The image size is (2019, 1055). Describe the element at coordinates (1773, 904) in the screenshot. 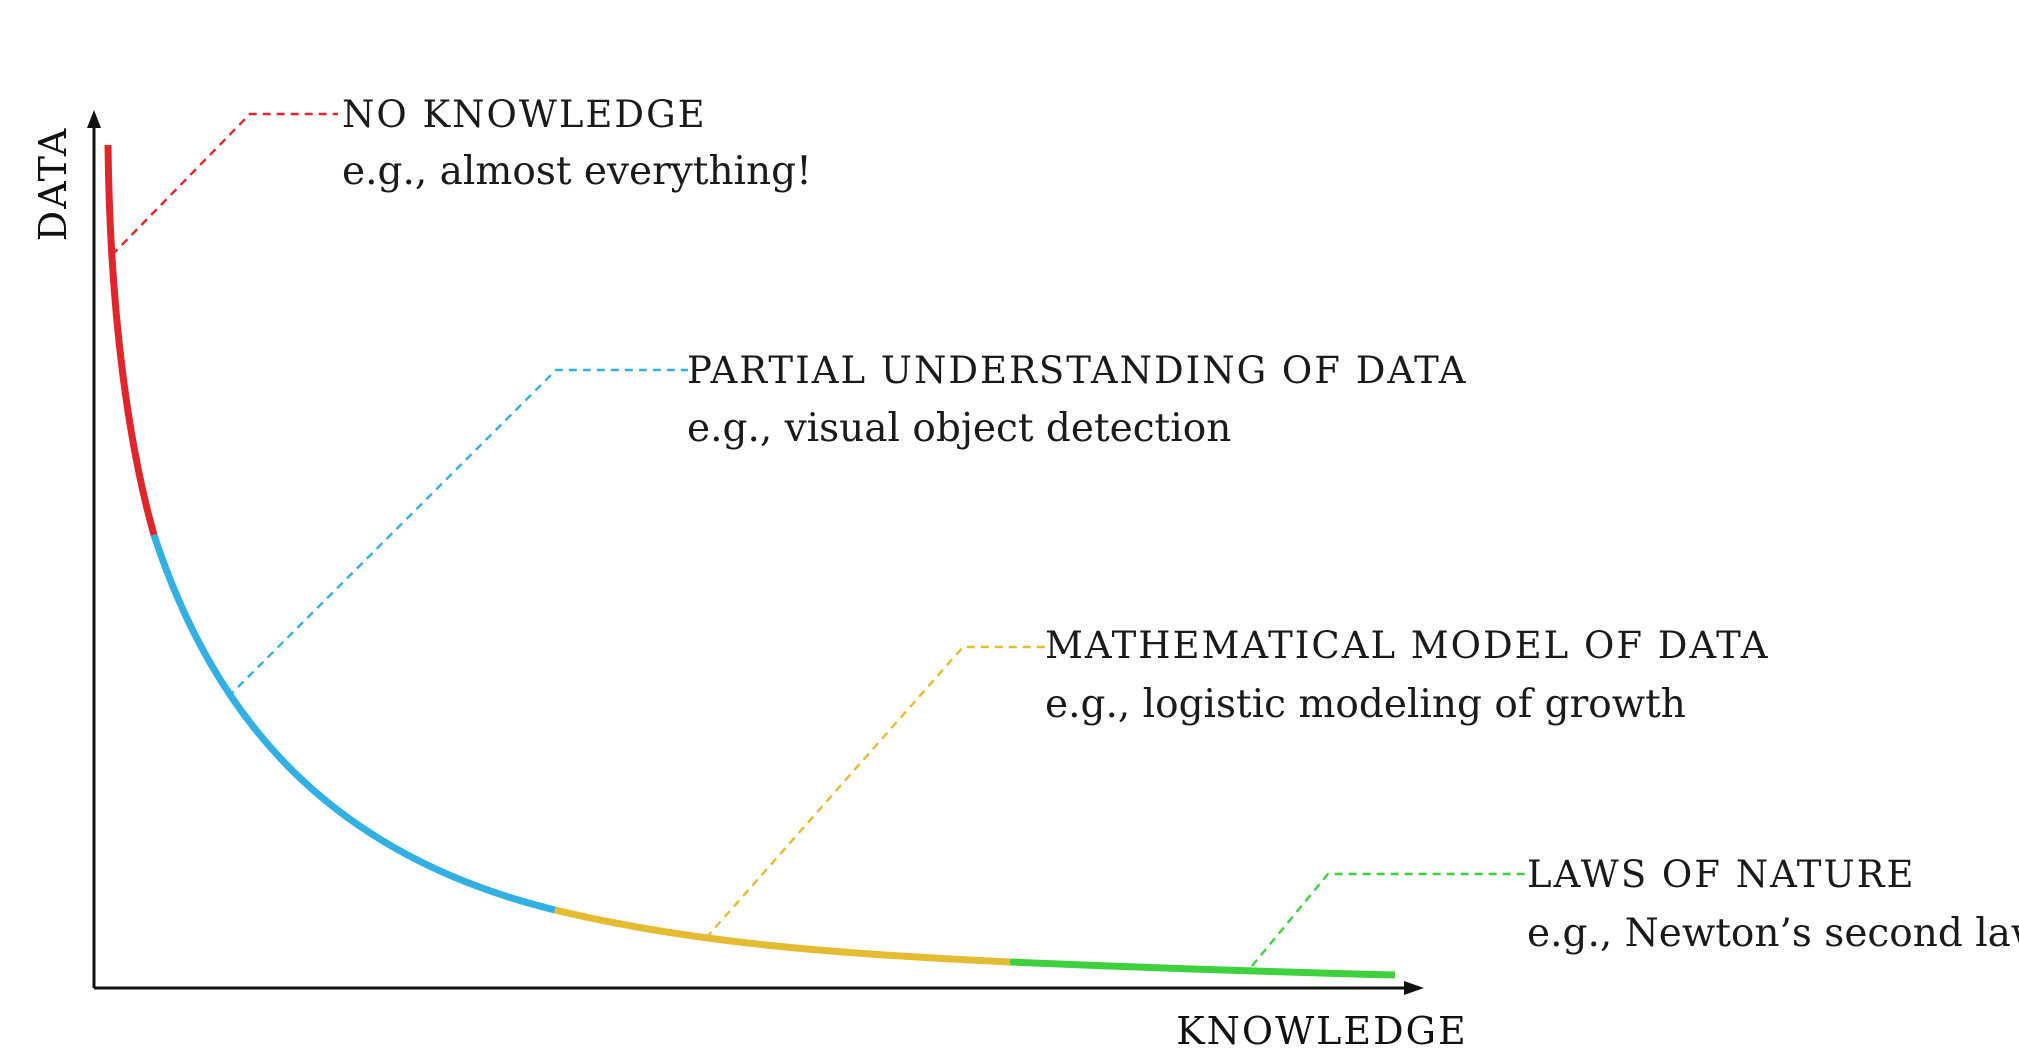

I see `zone-label-laws-of-nature: LAWS OF NATURE e.g., Newton’s second law` at that location.